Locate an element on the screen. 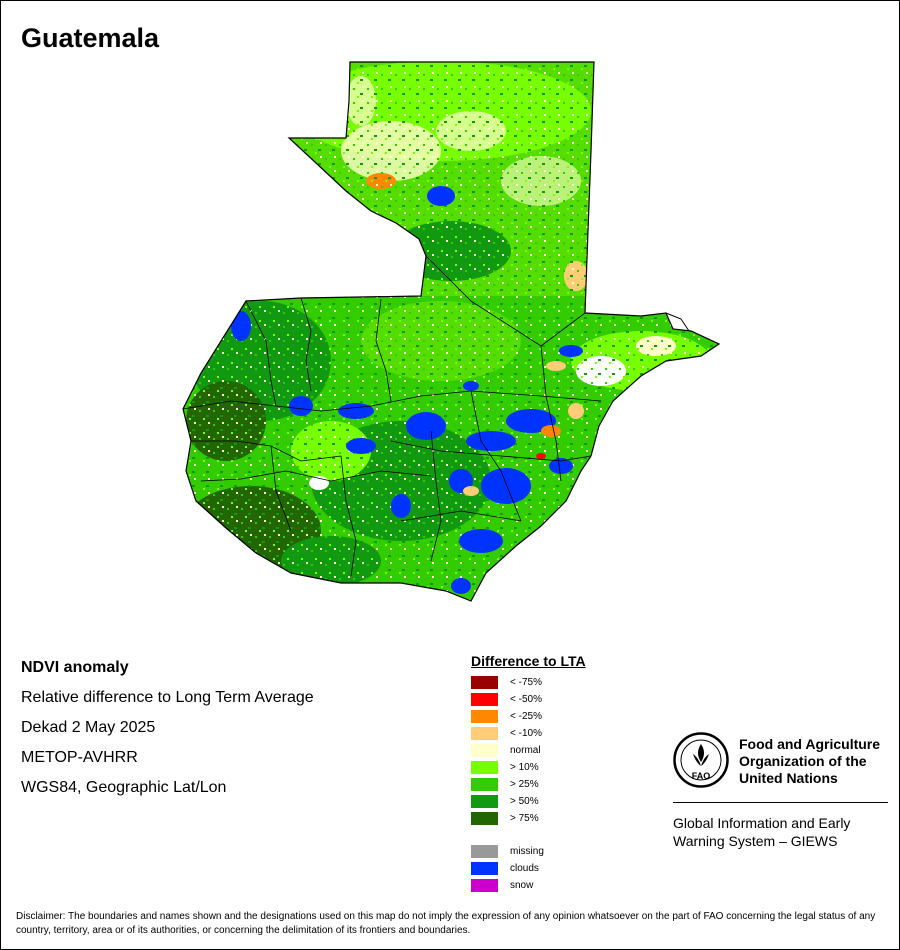 The image size is (900, 950). legend-class-item: > 75% is located at coordinates (528, 817).